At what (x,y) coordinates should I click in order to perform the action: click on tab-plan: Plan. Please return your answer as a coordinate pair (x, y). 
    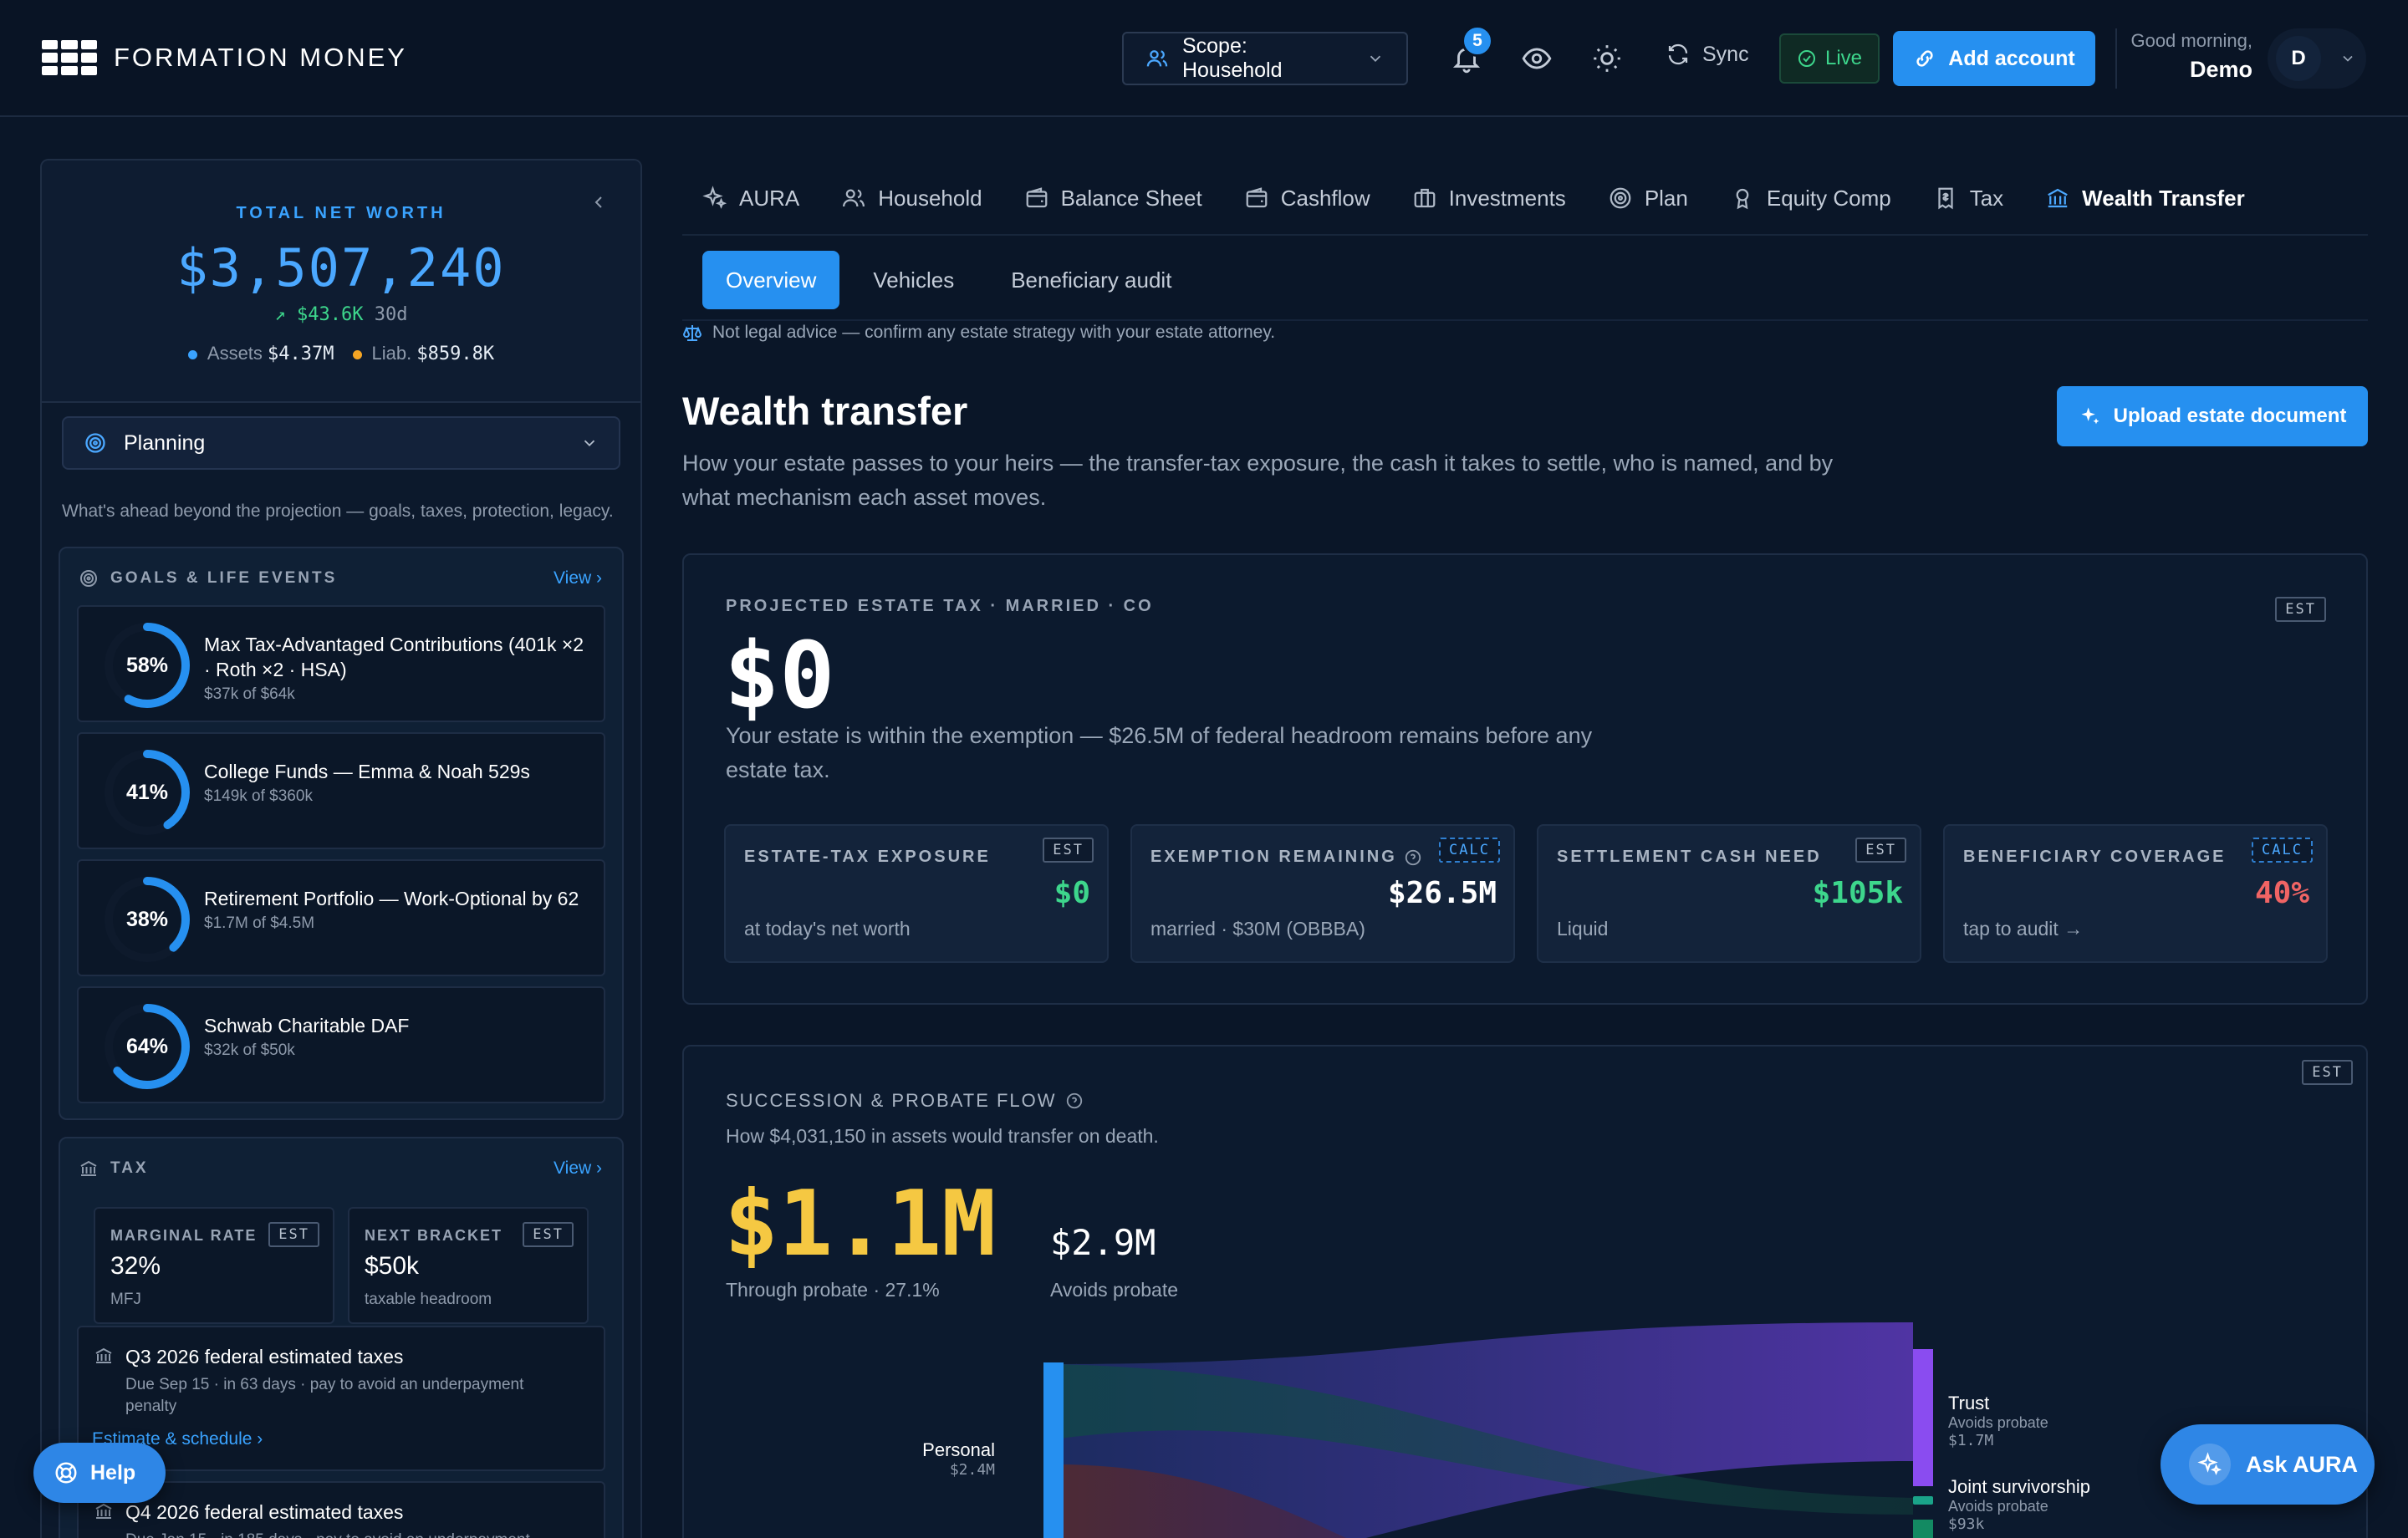
    Looking at the image, I should click on (1649, 198).